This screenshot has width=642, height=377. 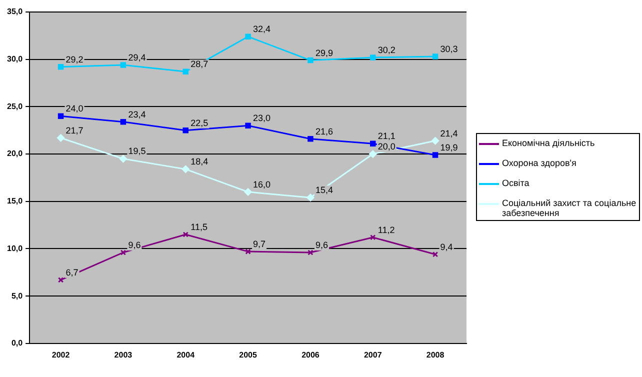 I want to click on data-label: 11,2, so click(x=386, y=229).